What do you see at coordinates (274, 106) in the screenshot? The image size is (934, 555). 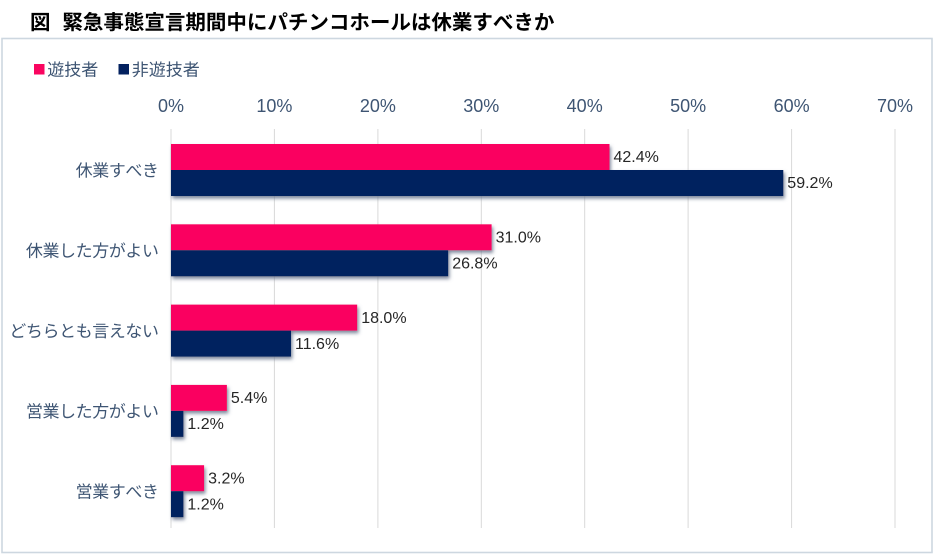 I see `svg-text: 10%` at bounding box center [274, 106].